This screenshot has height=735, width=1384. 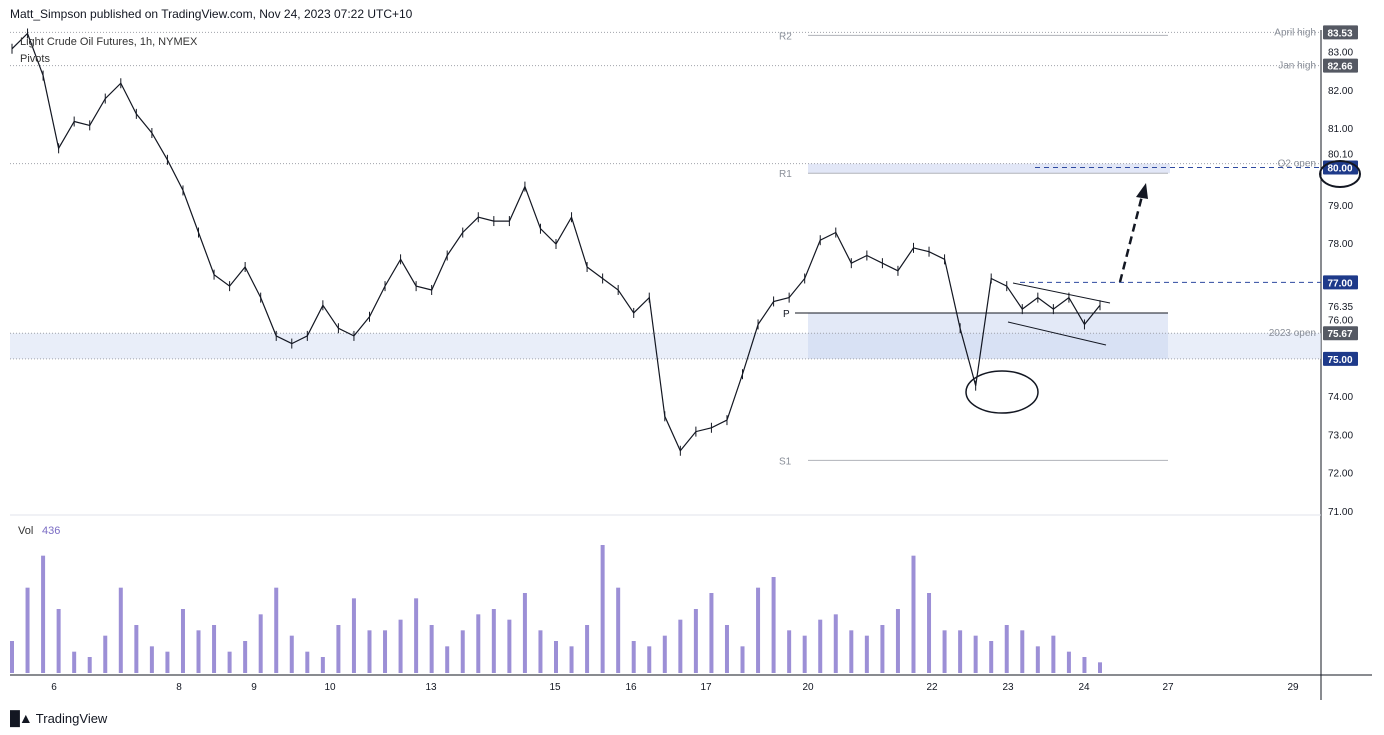 What do you see at coordinates (54, 687) in the screenshot?
I see `time-tick-label: 6` at bounding box center [54, 687].